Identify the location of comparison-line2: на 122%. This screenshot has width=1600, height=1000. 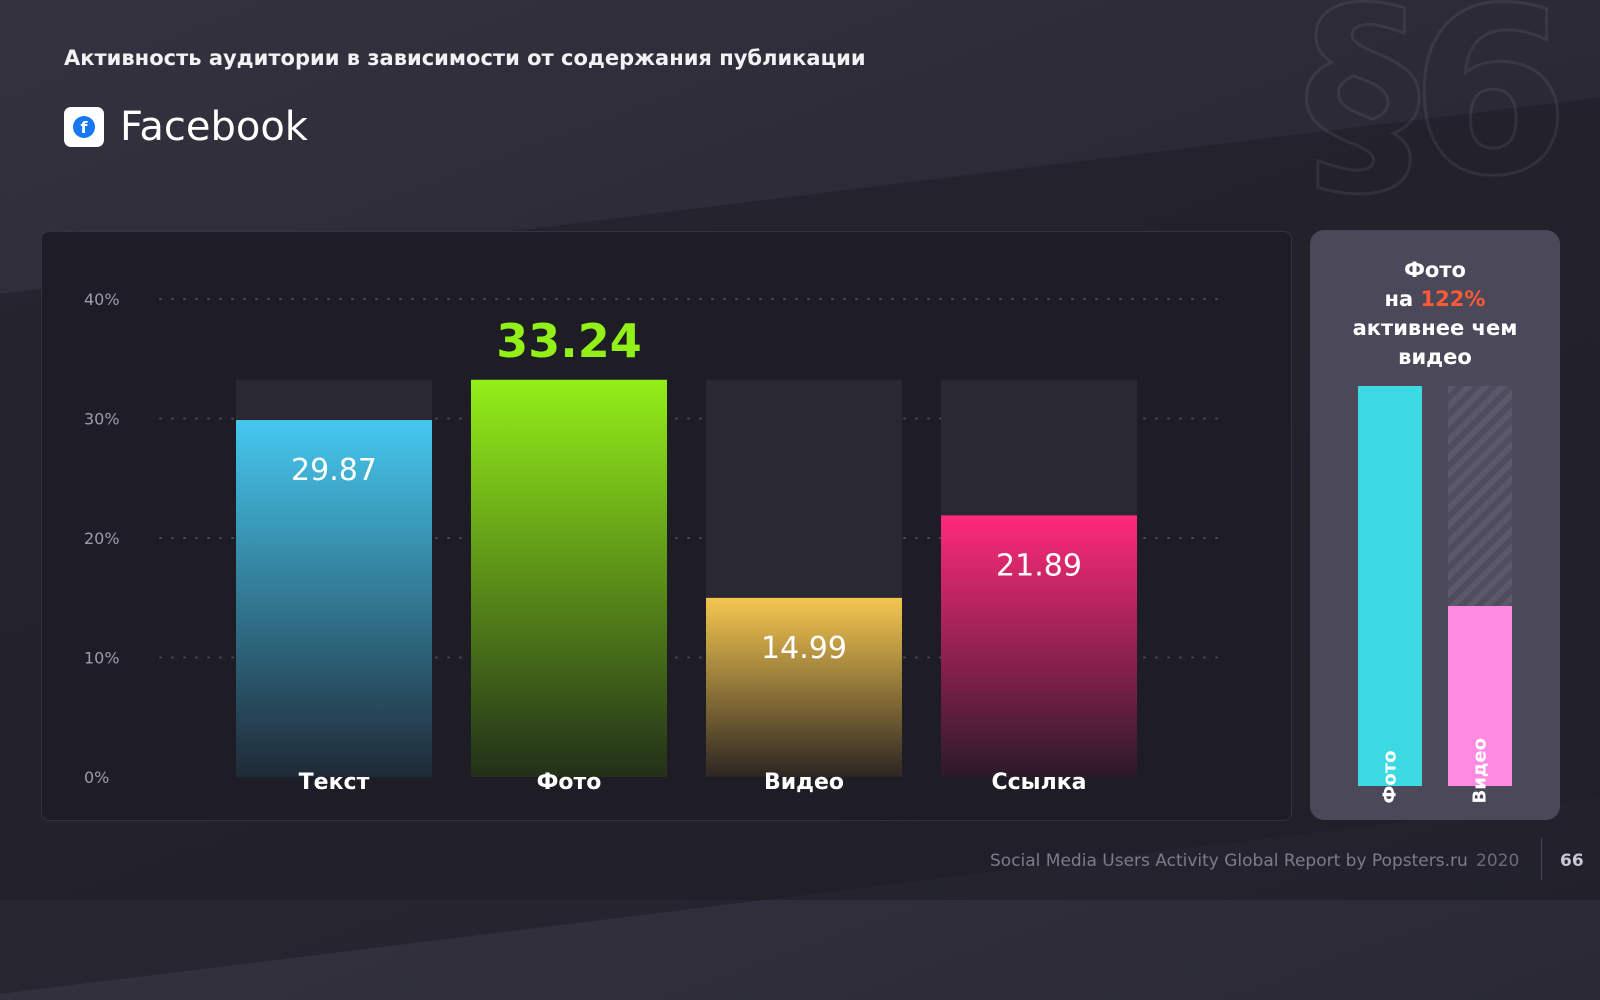
(1435, 299).